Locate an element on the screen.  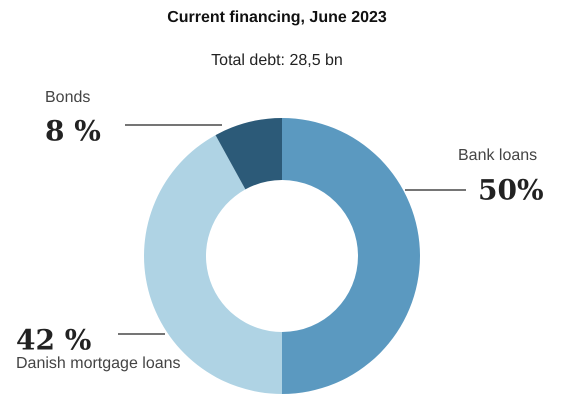
data-label: 42 % is located at coordinates (54, 339).